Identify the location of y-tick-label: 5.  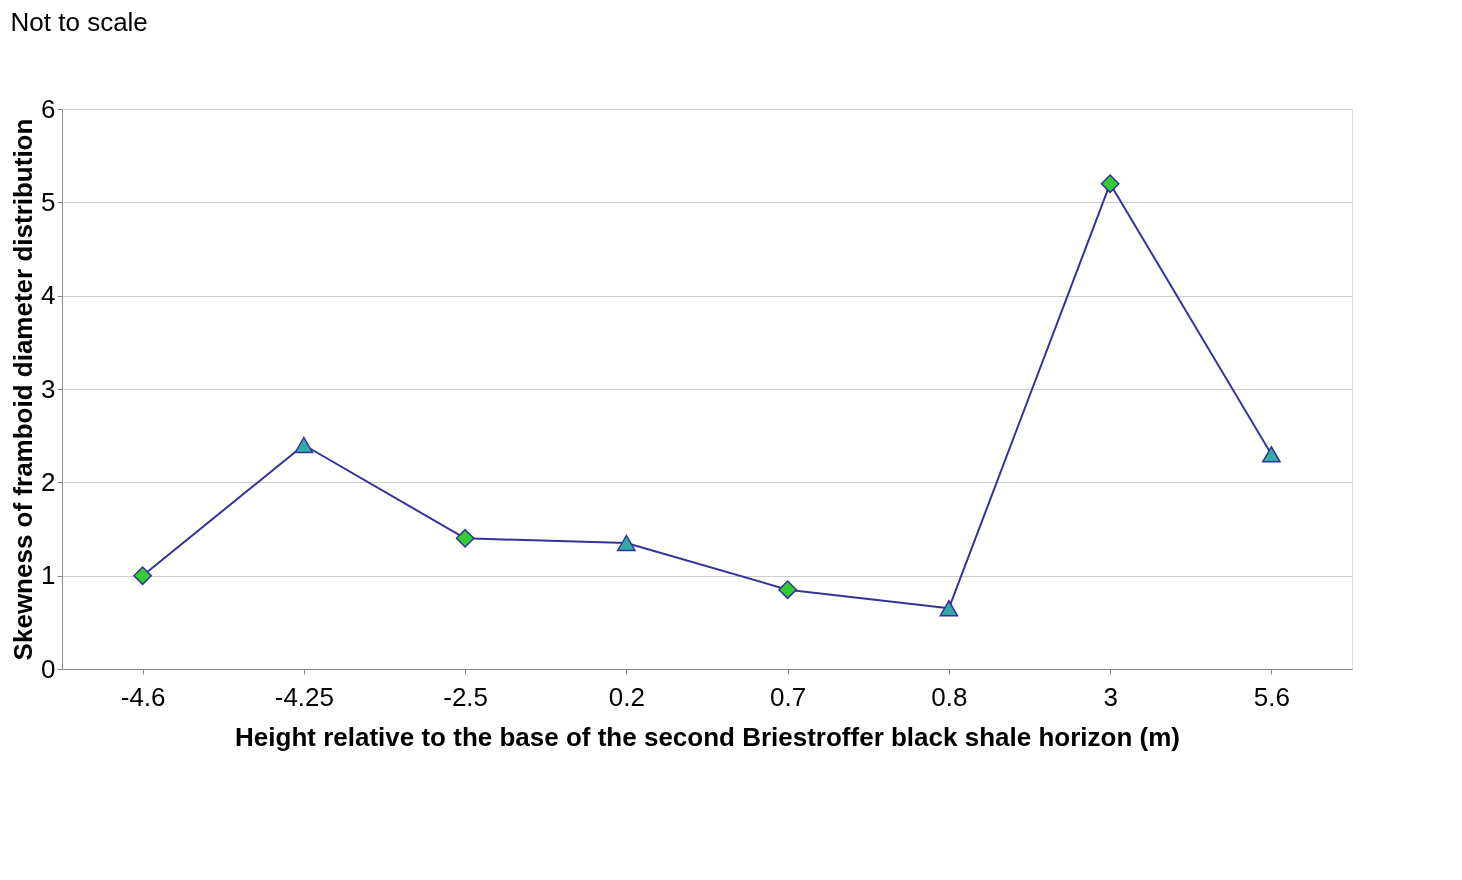
(48, 201).